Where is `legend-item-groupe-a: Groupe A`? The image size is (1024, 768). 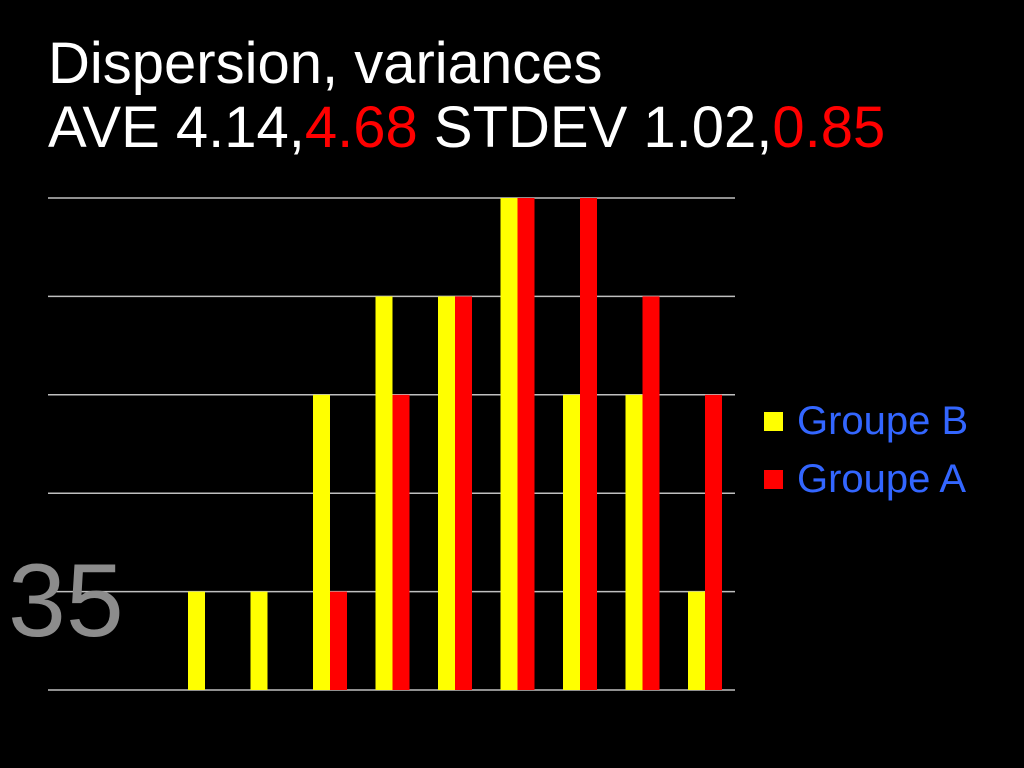
legend-item-groupe-a: Groupe A is located at coordinates (866, 479).